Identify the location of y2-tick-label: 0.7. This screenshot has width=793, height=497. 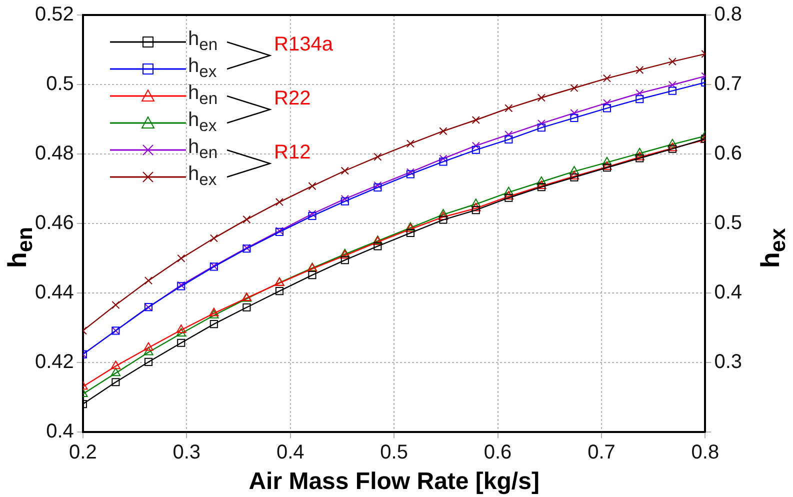
(728, 84).